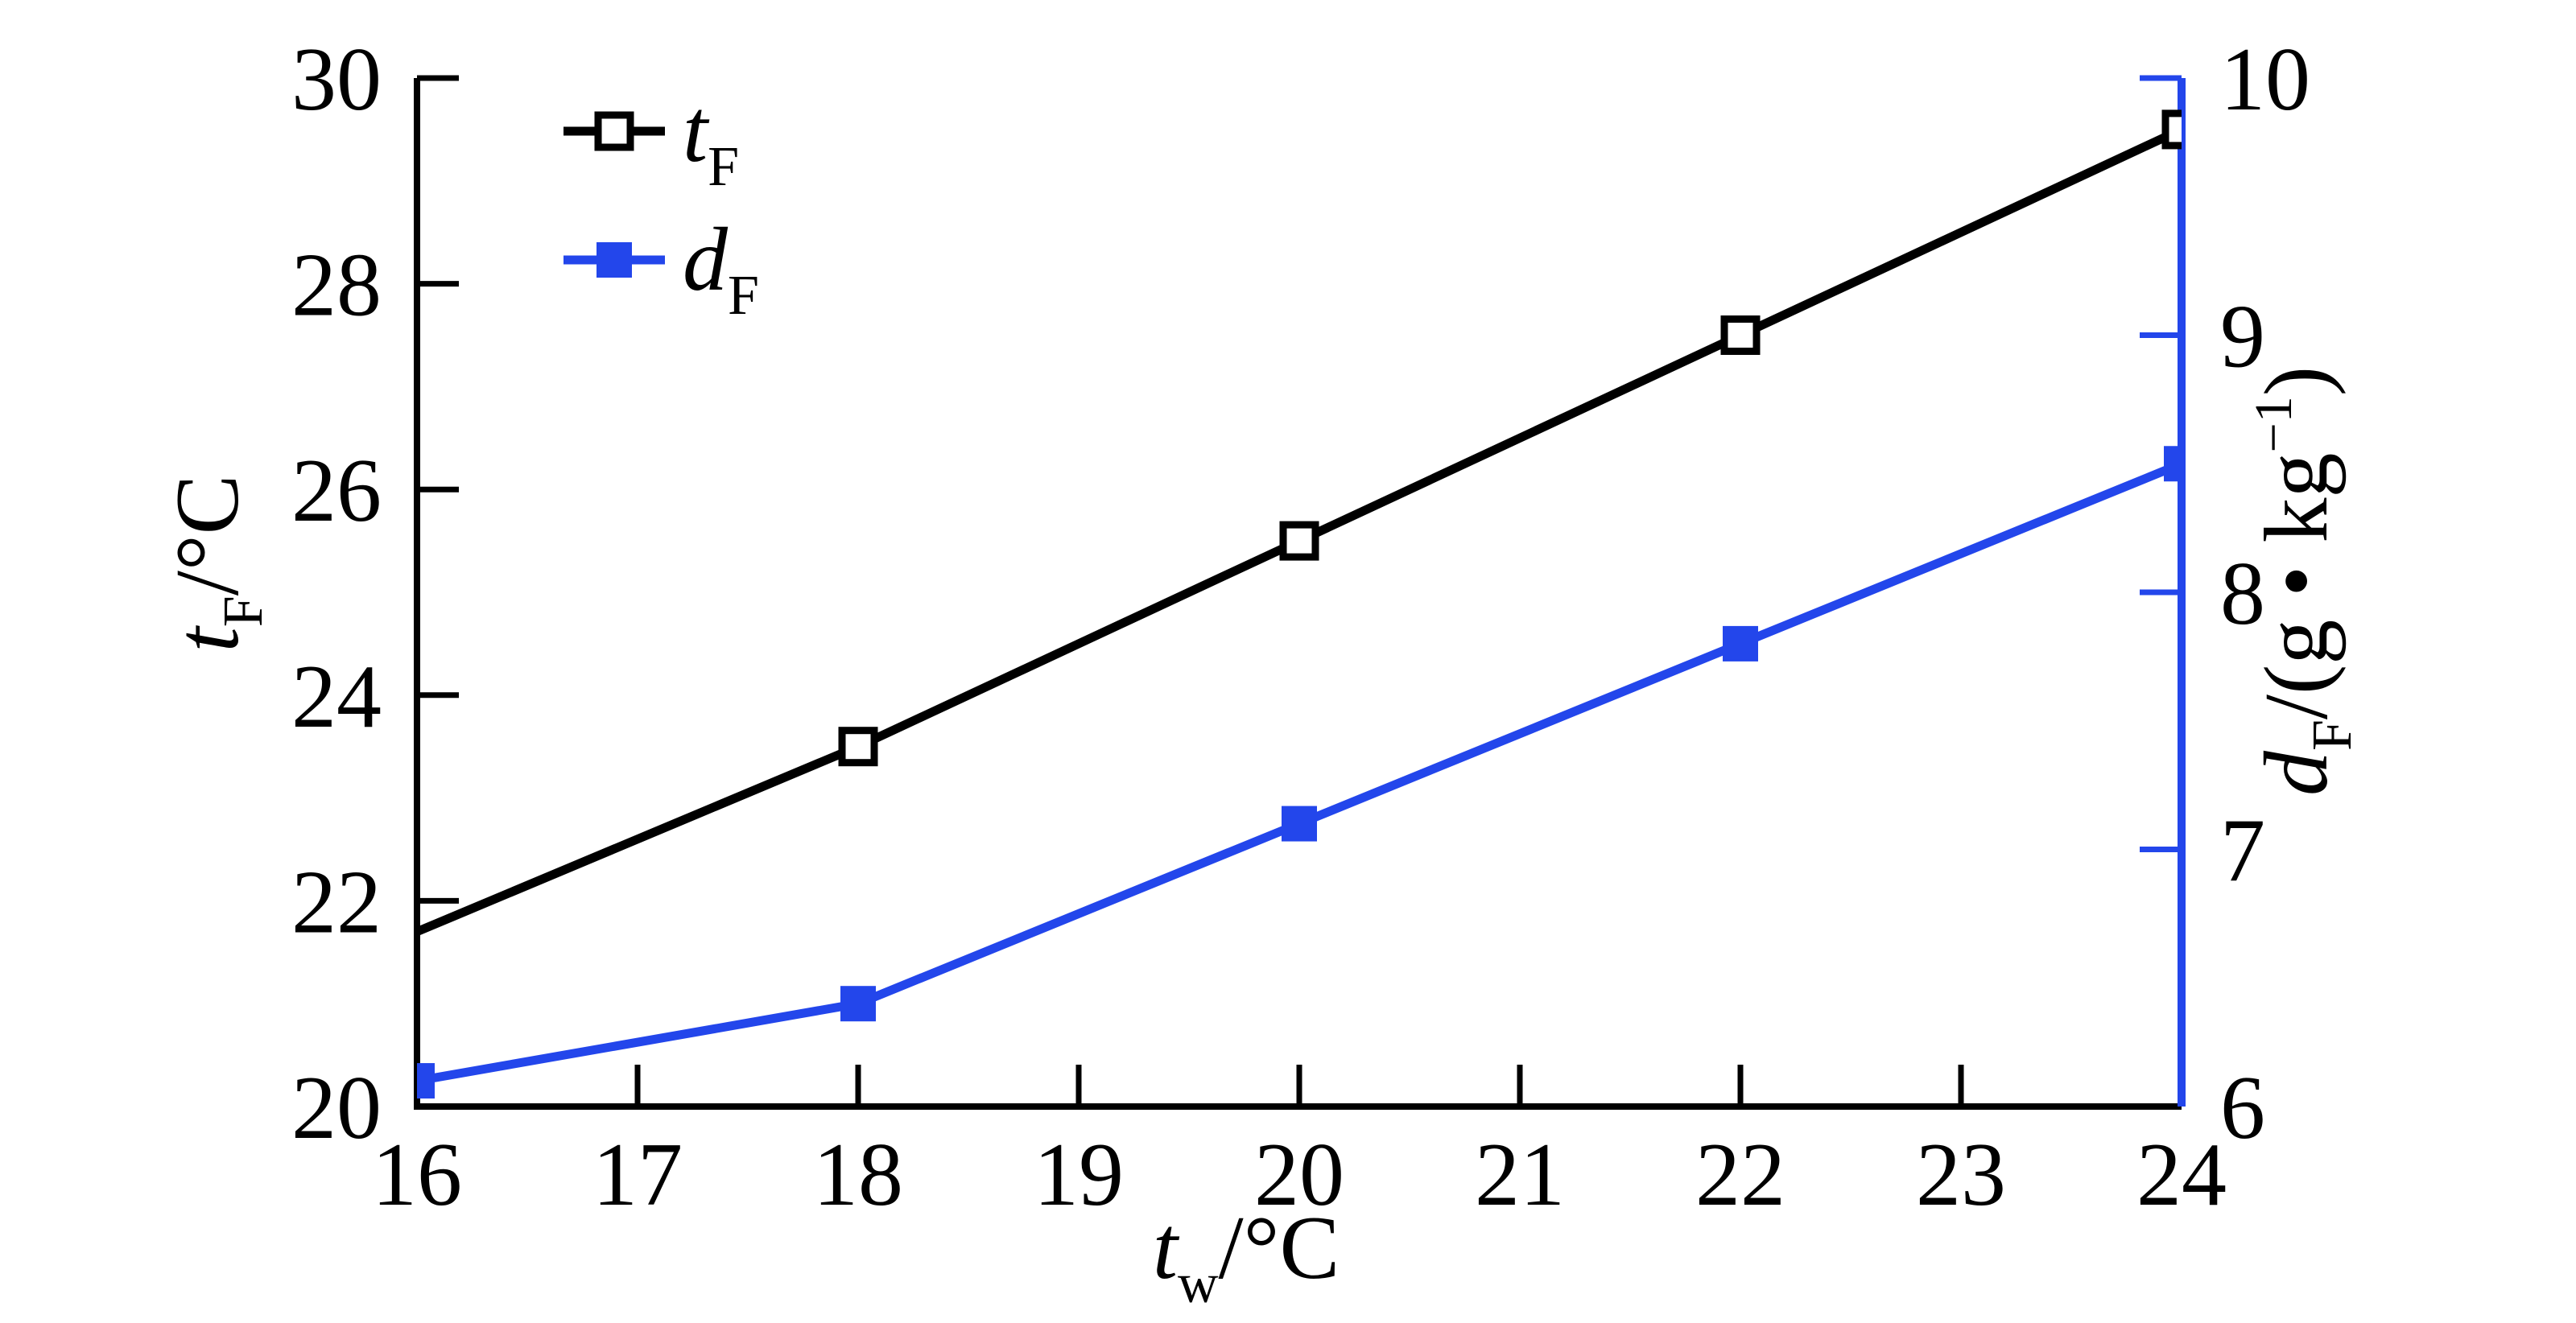  What do you see at coordinates (858, 1175) in the screenshot?
I see `x-tick-label: 18` at bounding box center [858, 1175].